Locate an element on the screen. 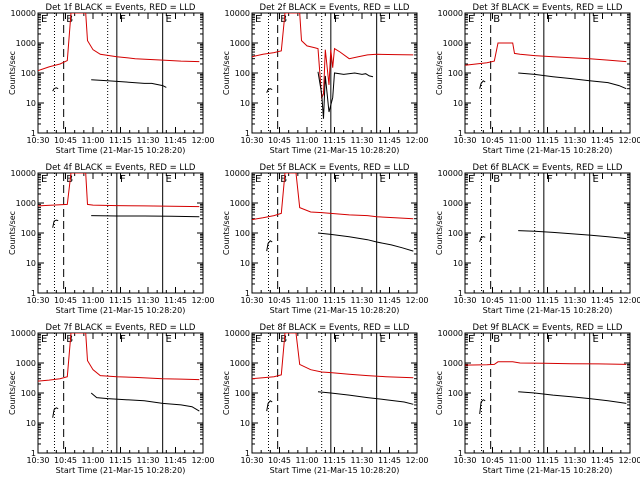  plot-title: Det 3f BLACK = Events, RED = LLD is located at coordinates (548, 8).